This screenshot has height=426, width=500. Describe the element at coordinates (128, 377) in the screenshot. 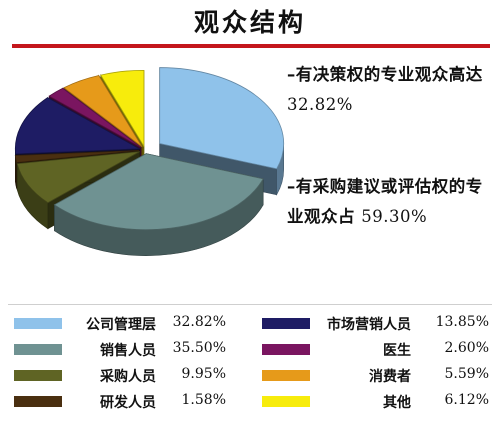

I see `legend-label: 采购人员` at that location.